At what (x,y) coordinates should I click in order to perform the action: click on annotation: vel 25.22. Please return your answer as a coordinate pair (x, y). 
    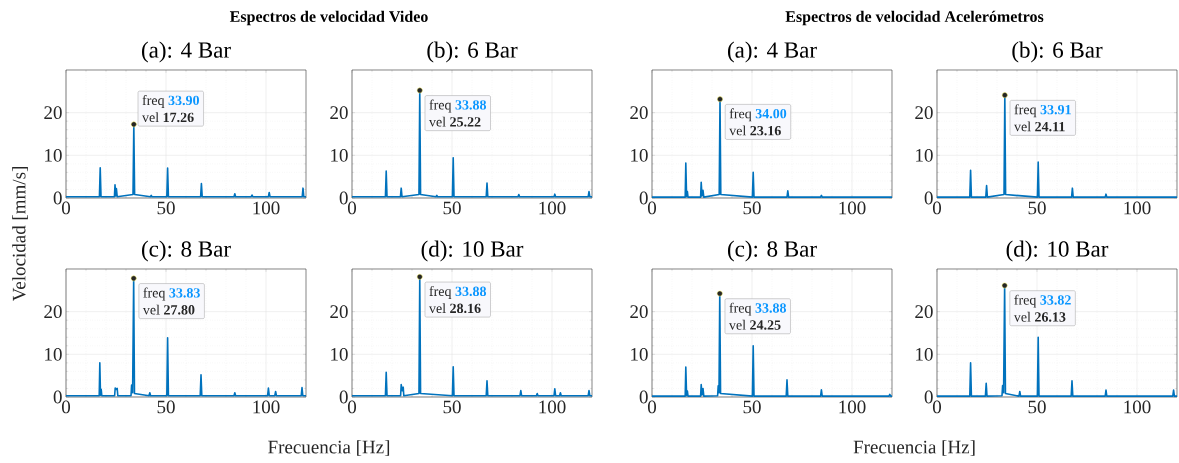
    Looking at the image, I should click on (454, 121).